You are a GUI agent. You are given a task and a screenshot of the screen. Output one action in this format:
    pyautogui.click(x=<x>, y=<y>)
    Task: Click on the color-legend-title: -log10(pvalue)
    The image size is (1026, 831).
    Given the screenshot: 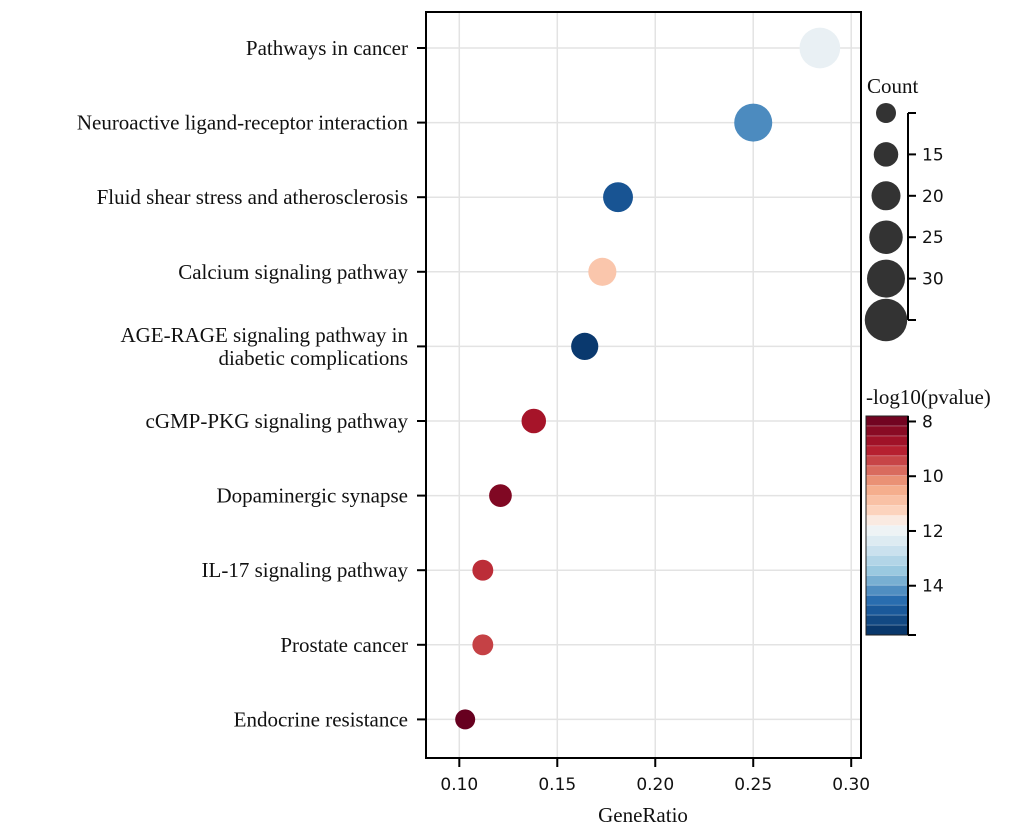 What is the action you would take?
    pyautogui.click(x=928, y=397)
    